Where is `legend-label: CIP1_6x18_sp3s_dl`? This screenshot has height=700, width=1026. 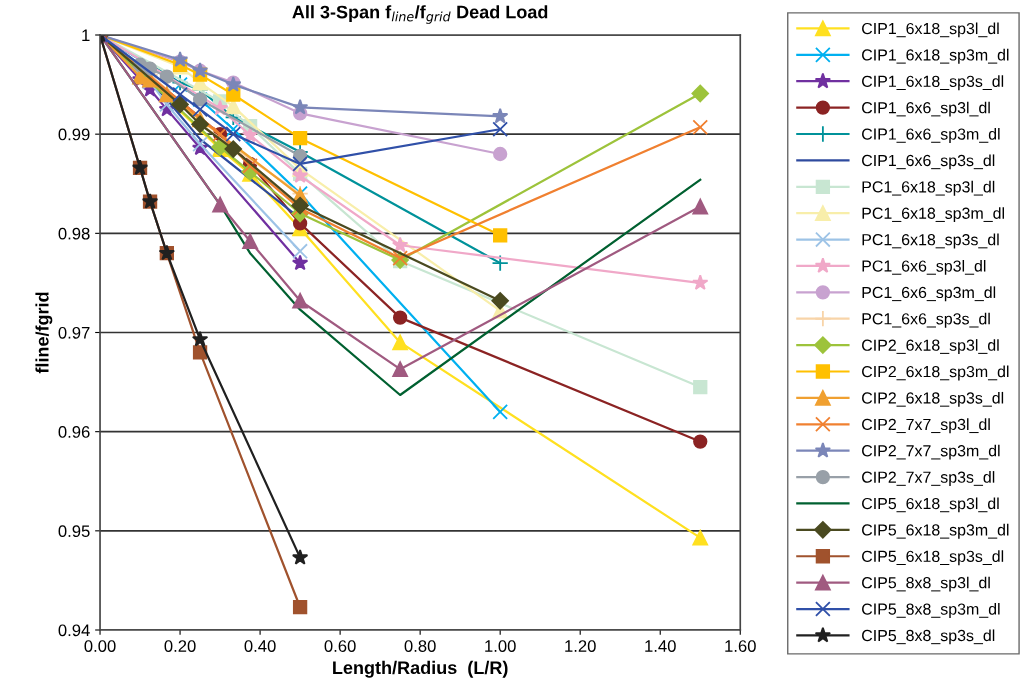
legend-label: CIP1_6x18_sp3s_dl is located at coordinates (933, 83).